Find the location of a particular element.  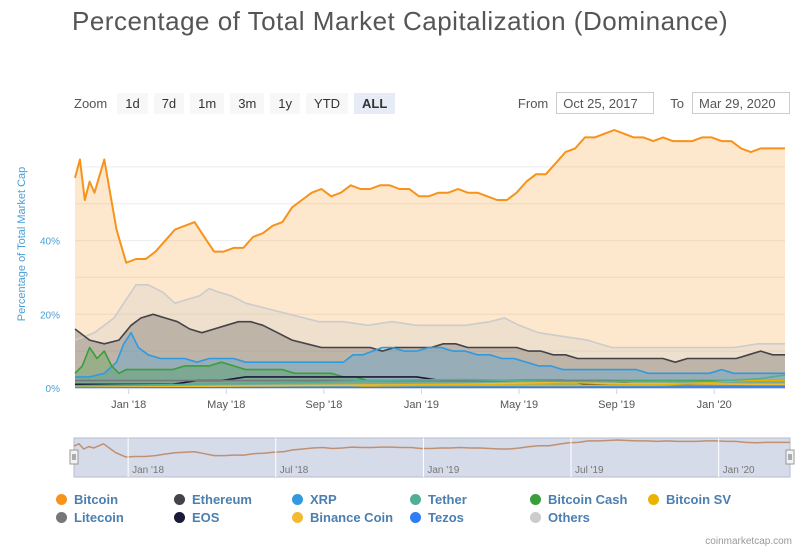

navigator-tick-label: Jan '18 is located at coordinates (148, 470).